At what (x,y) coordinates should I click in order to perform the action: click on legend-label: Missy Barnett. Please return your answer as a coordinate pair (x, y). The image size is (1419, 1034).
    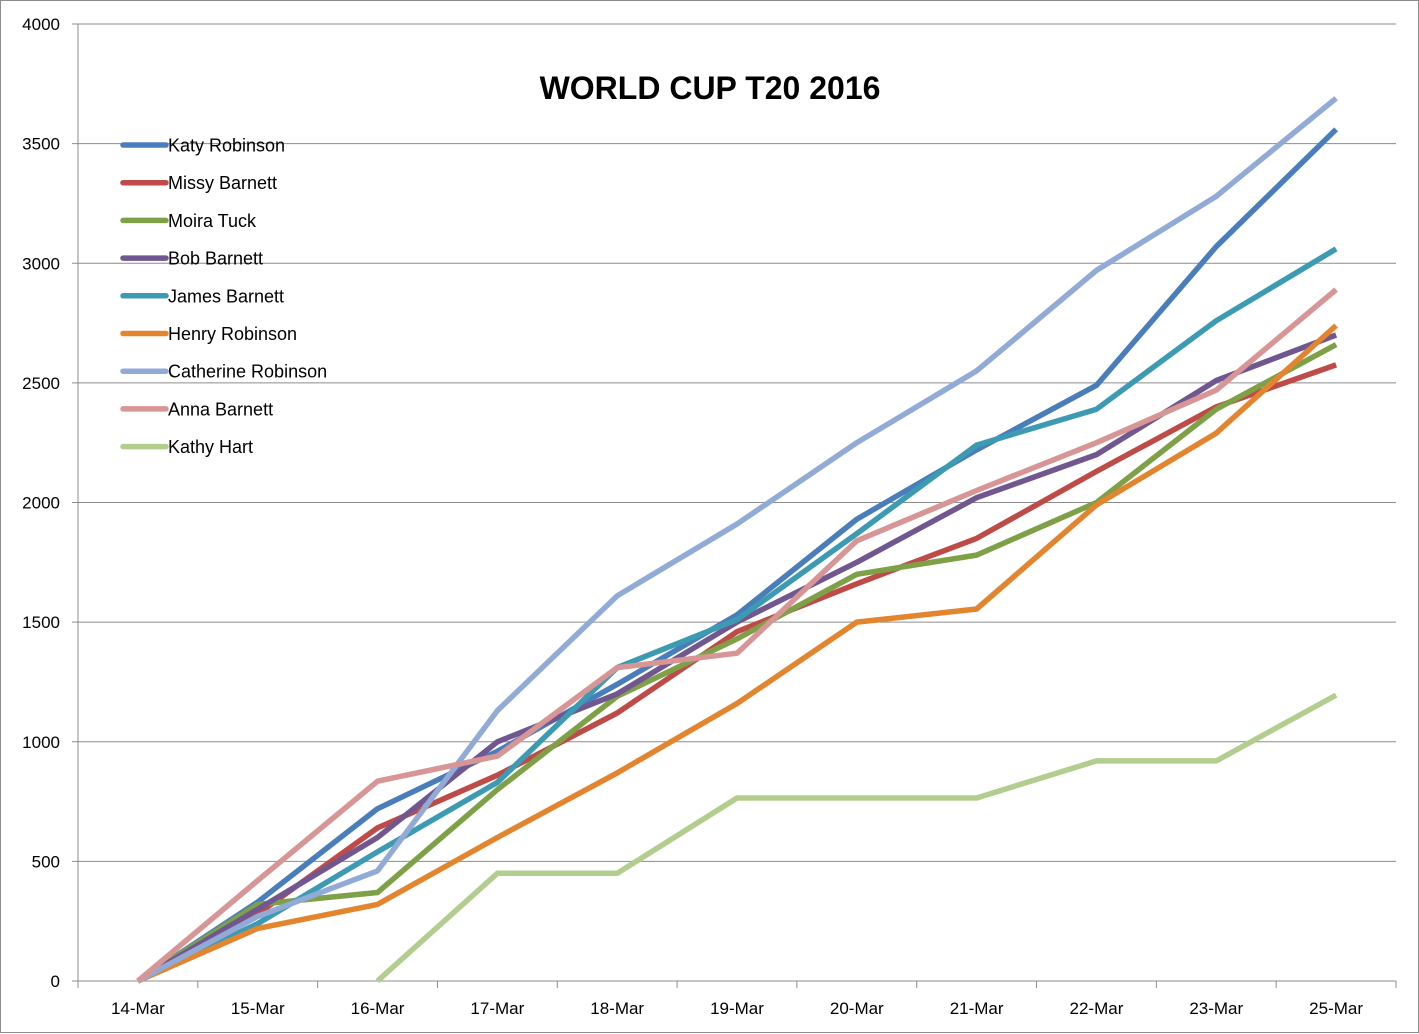
    Looking at the image, I should click on (222, 183).